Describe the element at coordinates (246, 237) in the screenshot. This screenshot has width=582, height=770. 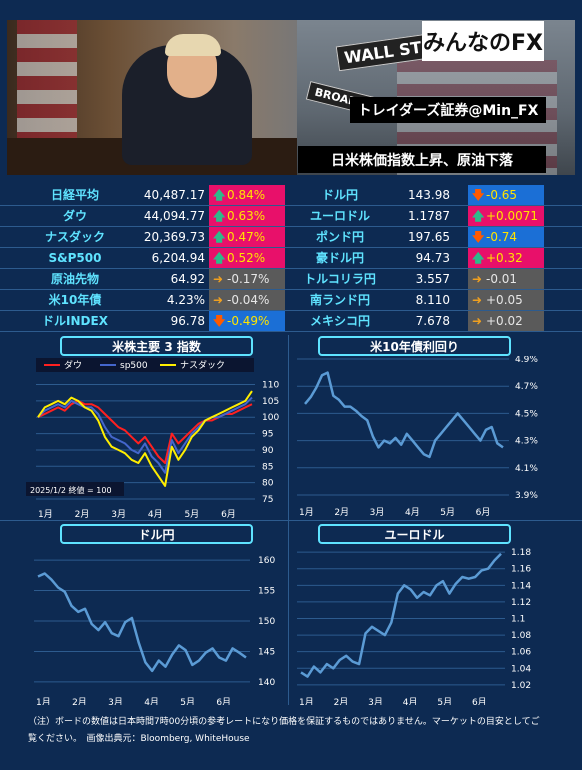
I see `left-change-value: 0.47%` at that location.